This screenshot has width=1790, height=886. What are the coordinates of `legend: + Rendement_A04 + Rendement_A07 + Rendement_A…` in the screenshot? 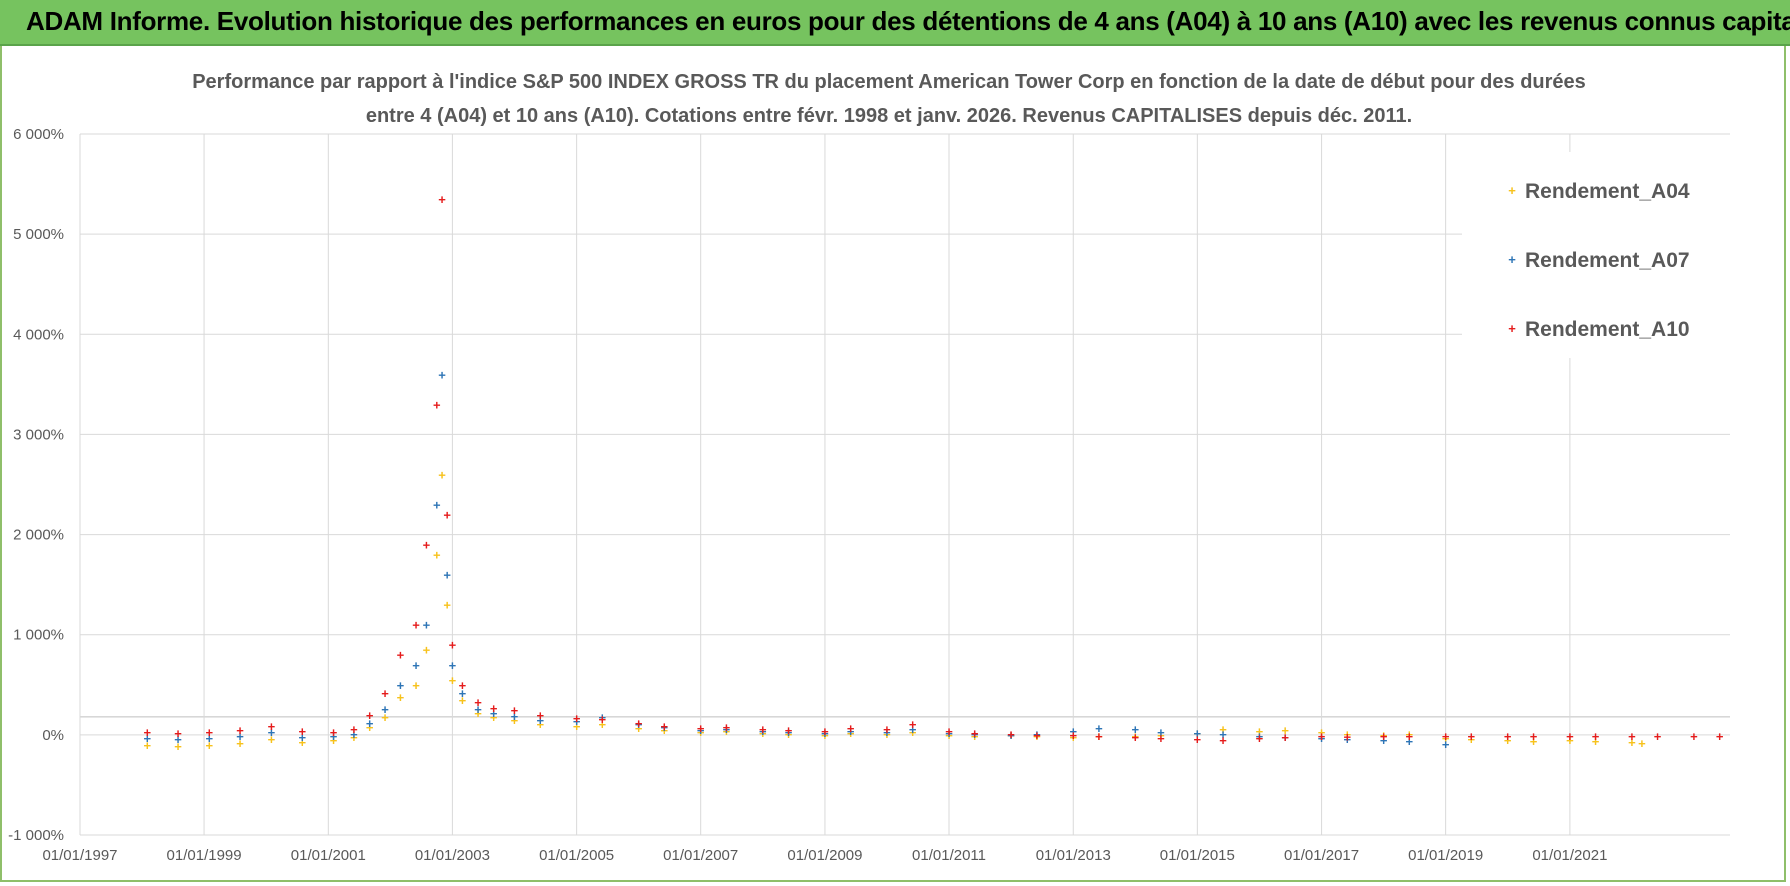 It's located at (1596, 255).